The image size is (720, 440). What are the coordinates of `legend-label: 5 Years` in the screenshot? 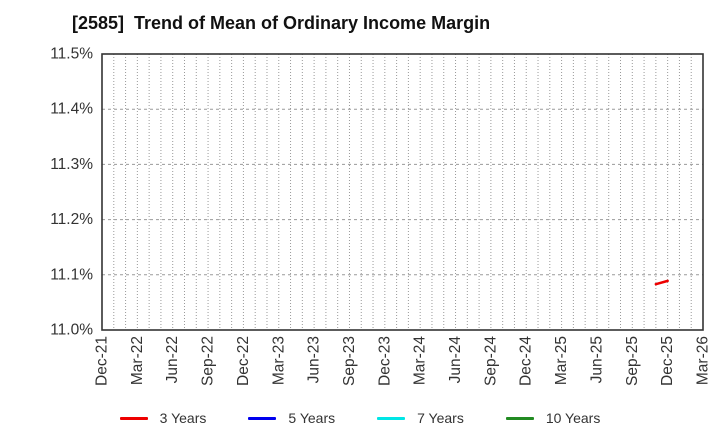 It's located at (312, 418).